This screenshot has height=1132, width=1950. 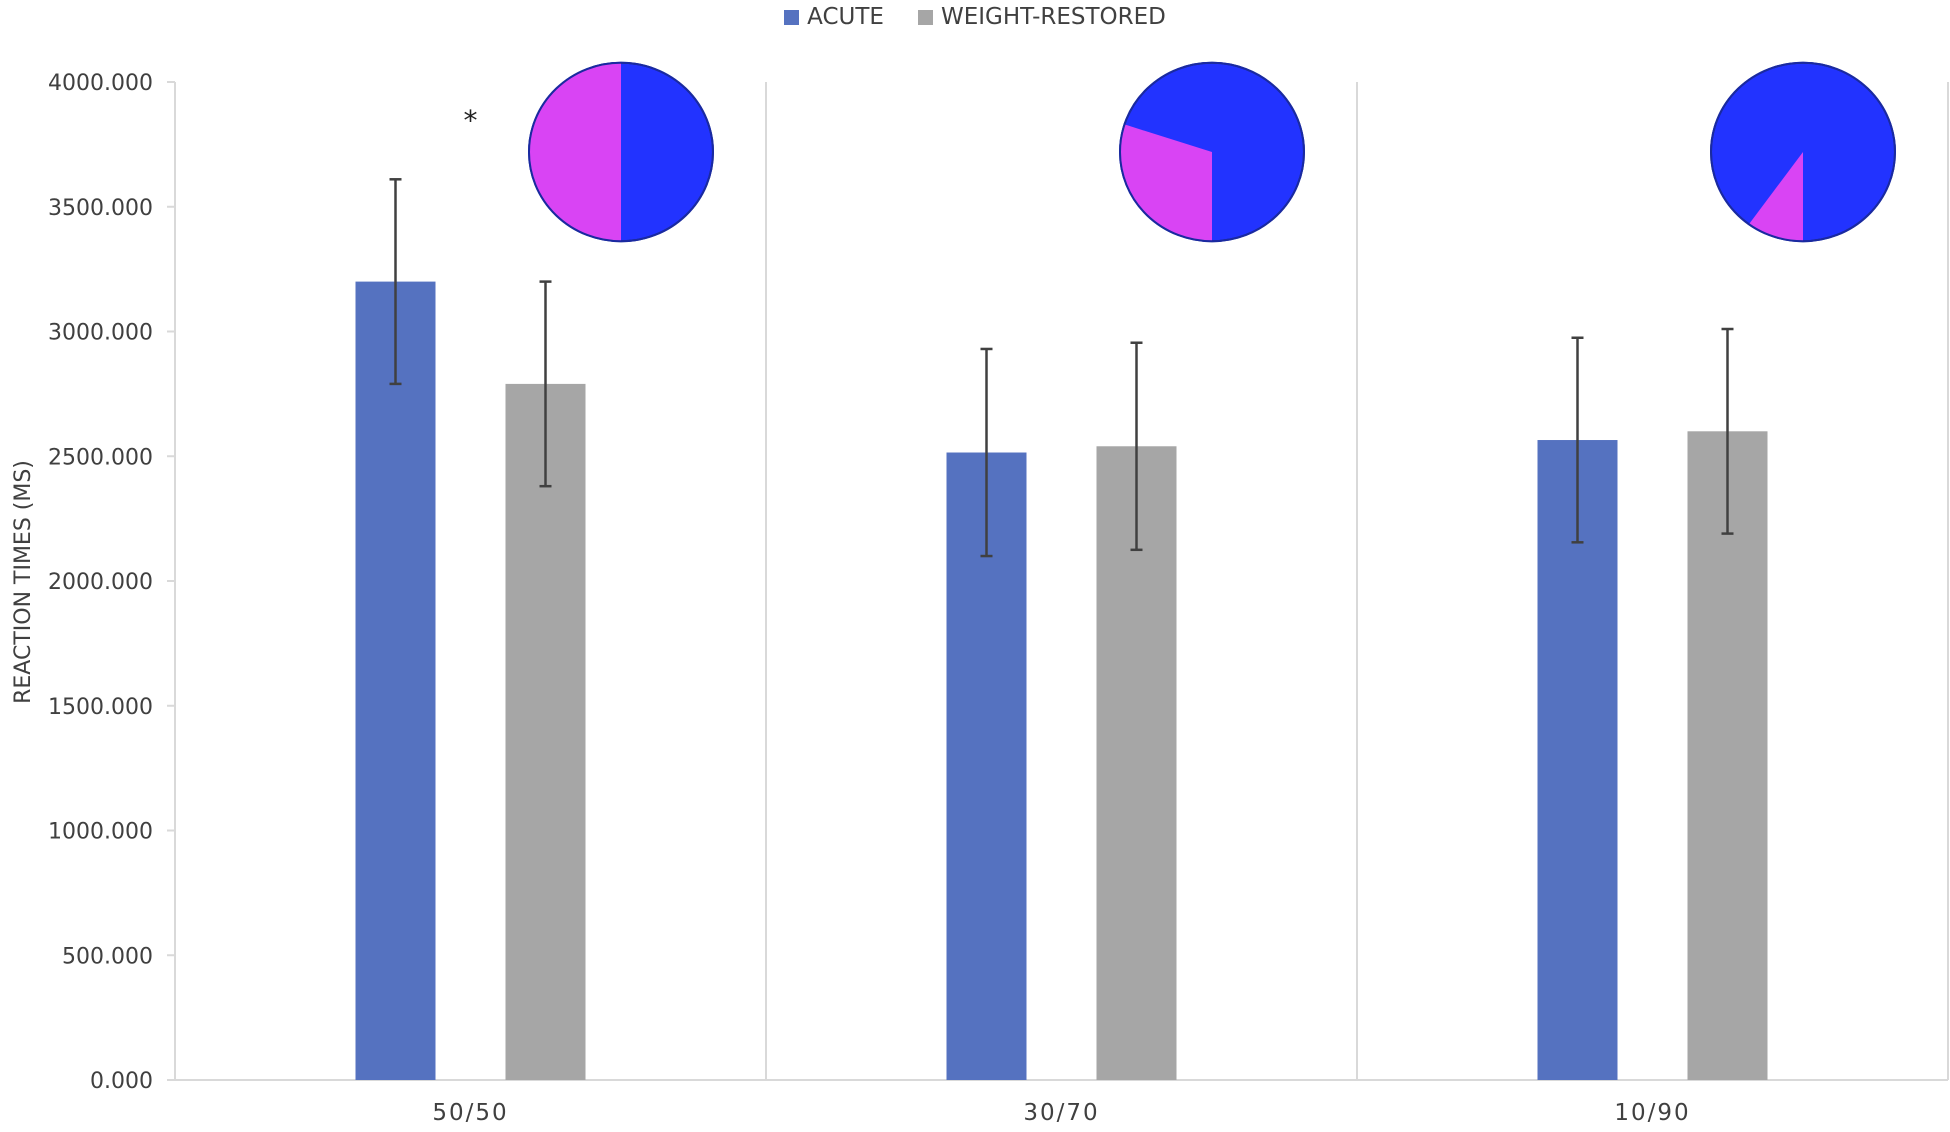 What do you see at coordinates (100, 457) in the screenshot?
I see `y-tick-label: 2500.000` at bounding box center [100, 457].